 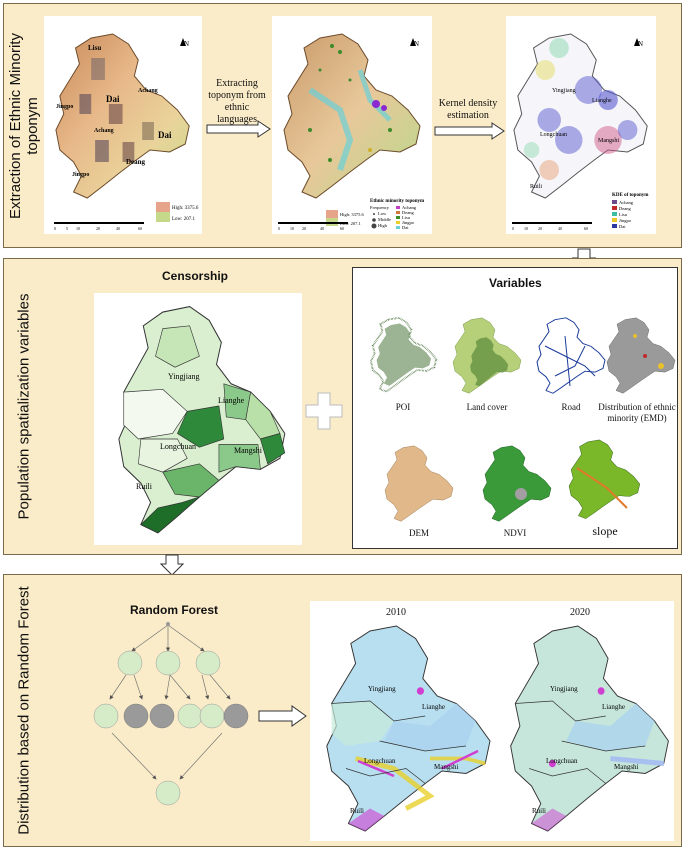 I want to click on kde-jingpo: Jingpo, so click(x=625, y=220).